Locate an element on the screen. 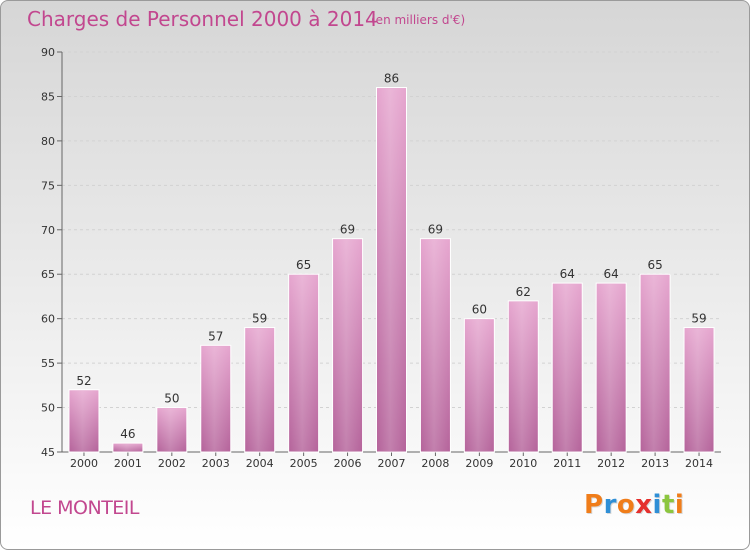 The image size is (750, 550). x-tick-label: 2007 is located at coordinates (392, 463).